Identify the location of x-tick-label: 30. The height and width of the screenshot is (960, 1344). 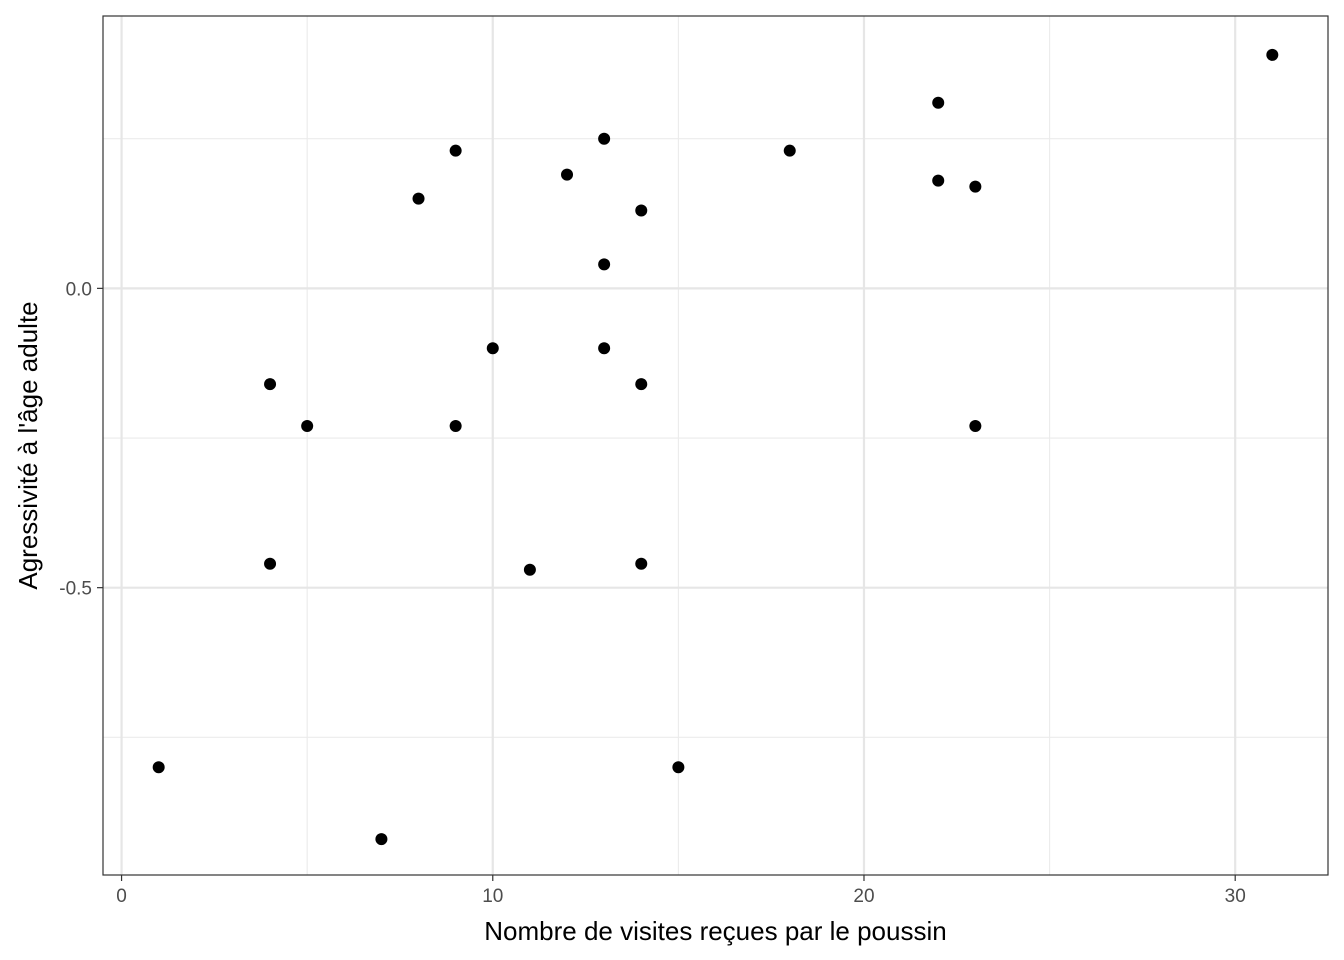
(1235, 896).